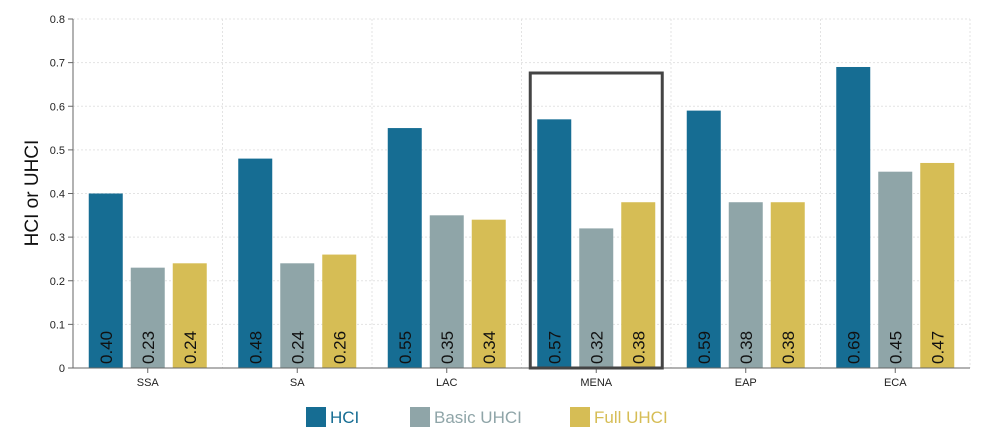 This screenshot has width=1000, height=448. Describe the element at coordinates (32, 193) in the screenshot. I see `y-axis-label: HCI or UHCI` at that location.